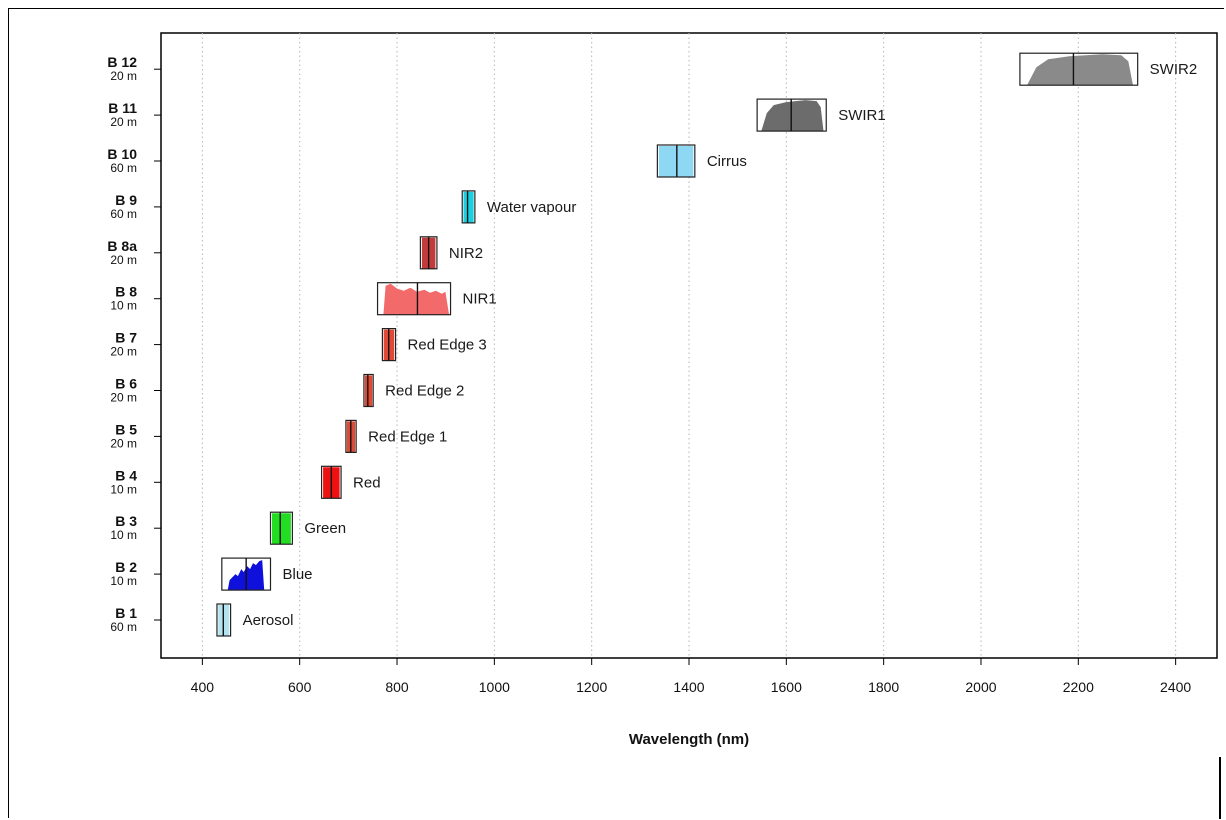  What do you see at coordinates (591, 687) in the screenshot?
I see `x-tick-label: 1200` at bounding box center [591, 687].